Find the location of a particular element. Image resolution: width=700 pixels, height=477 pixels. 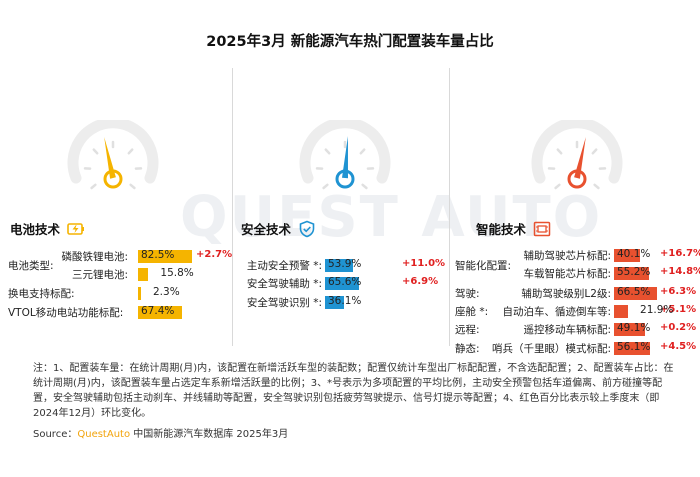

bar-value-label: 67.4% is located at coordinates (158, 311).